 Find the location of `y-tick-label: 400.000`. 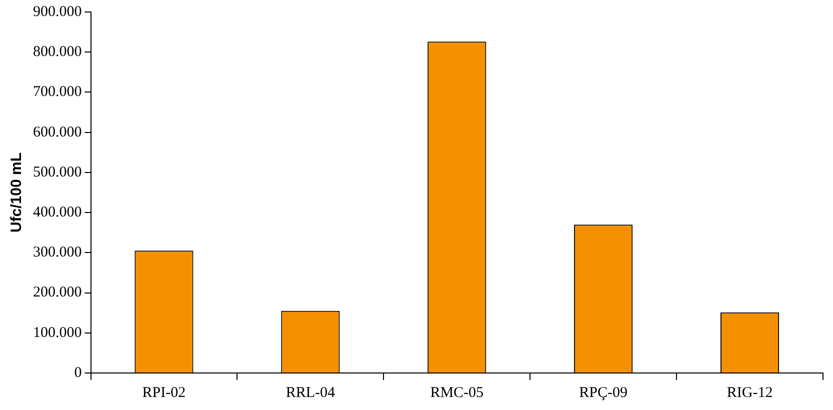

y-tick-label: 400.000 is located at coordinates (57, 212).